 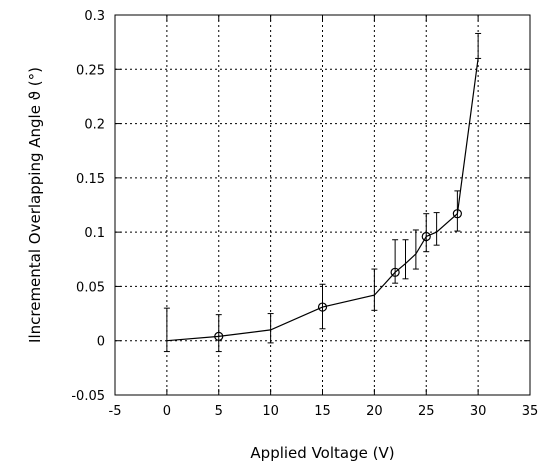 What do you see at coordinates (90, 179) in the screenshot?
I see `y-tick-label: 0.15` at bounding box center [90, 179].